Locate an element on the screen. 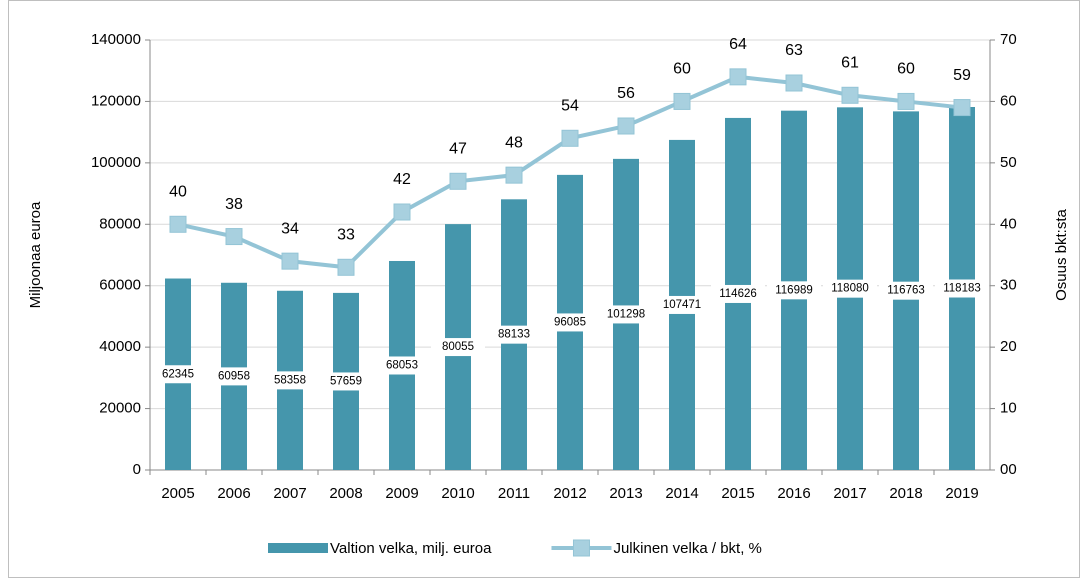  x-tick-label: 2010 is located at coordinates (457, 493).